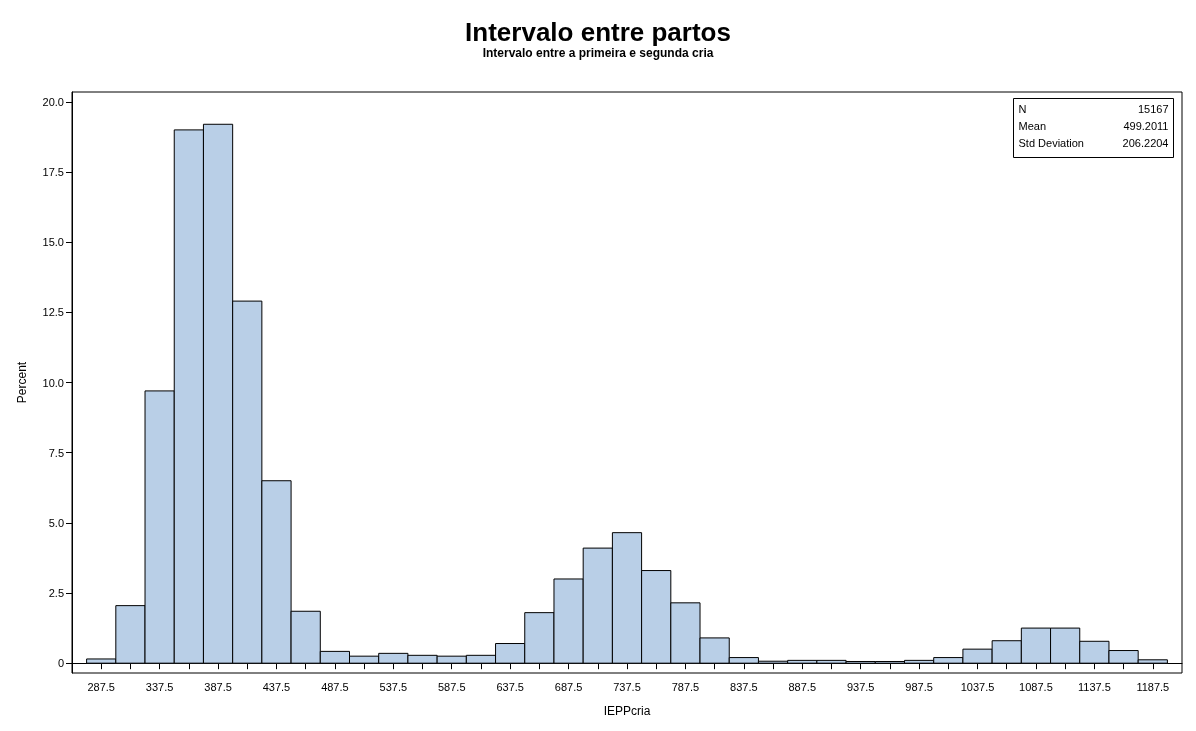  I want to click on x-tick-label: 587.5, so click(451, 686).